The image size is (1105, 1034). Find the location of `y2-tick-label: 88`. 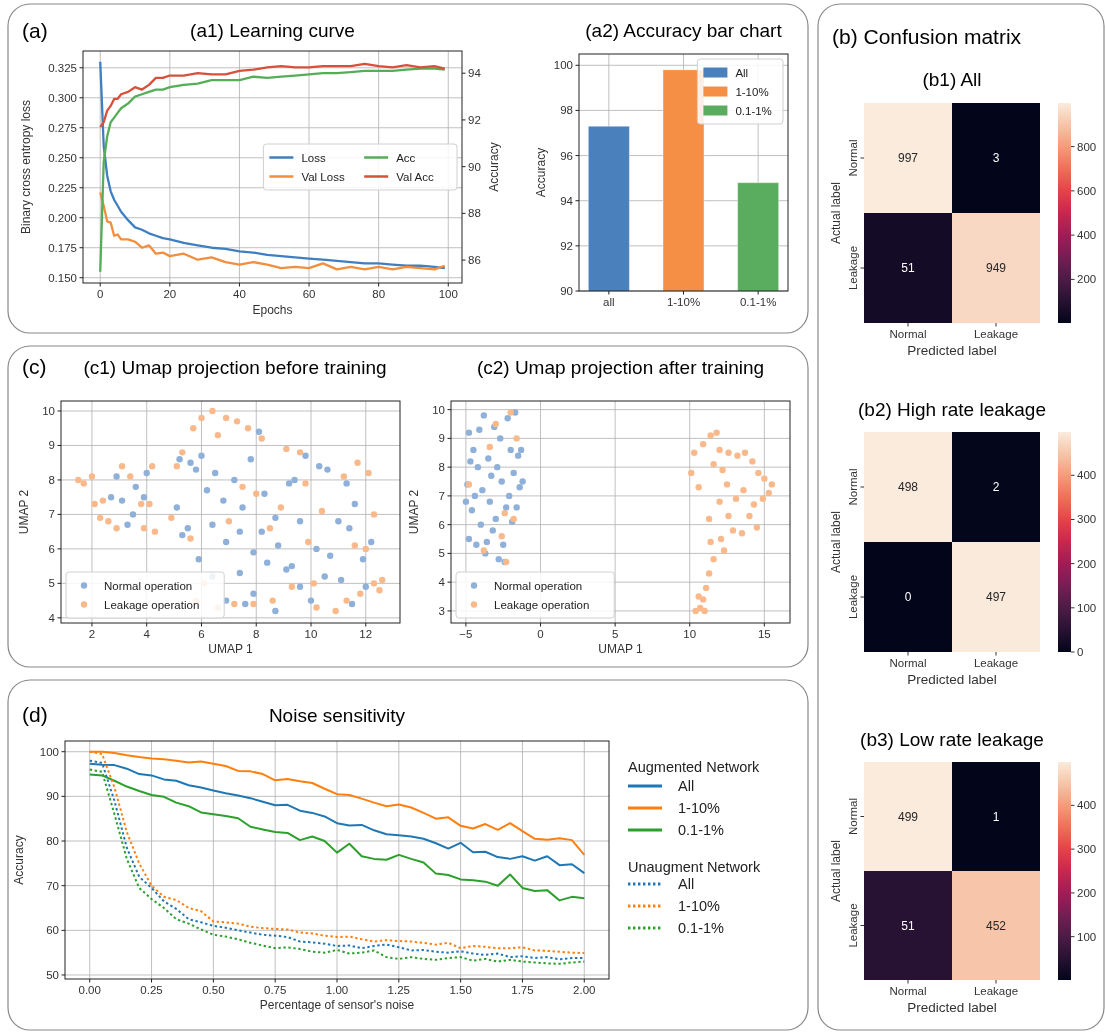

y2-tick-label: 88 is located at coordinates (474, 213).